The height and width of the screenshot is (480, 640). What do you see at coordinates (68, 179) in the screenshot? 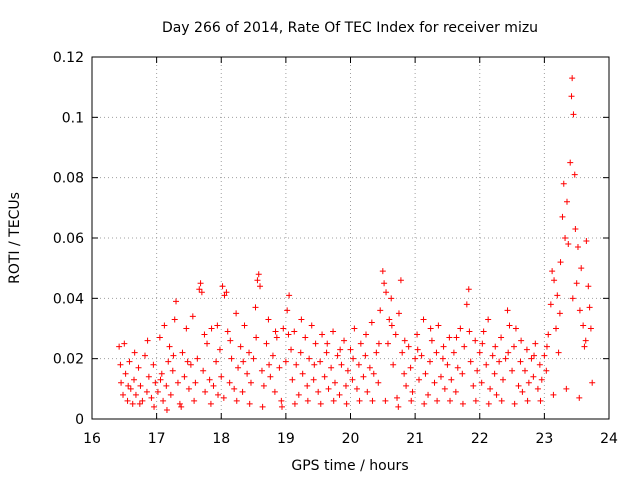
I see `y-tick-label: 0.08` at bounding box center [68, 179].